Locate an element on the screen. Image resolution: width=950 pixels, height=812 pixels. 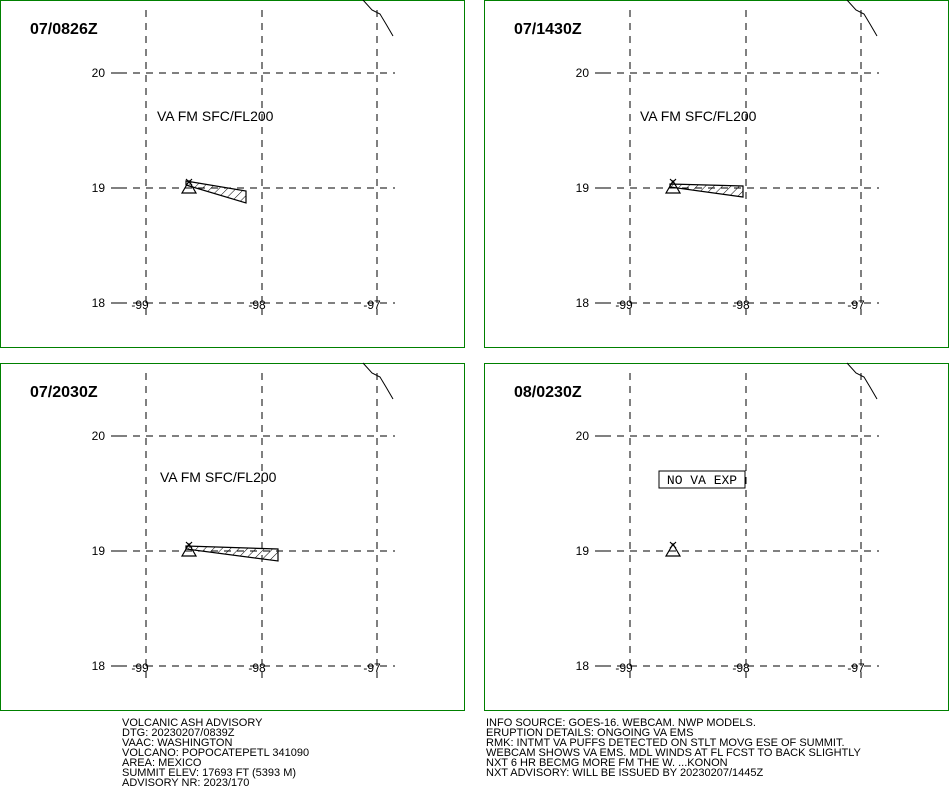
advisory-line: VOLCANIC ASH ADVISORY is located at coordinates (192, 723).